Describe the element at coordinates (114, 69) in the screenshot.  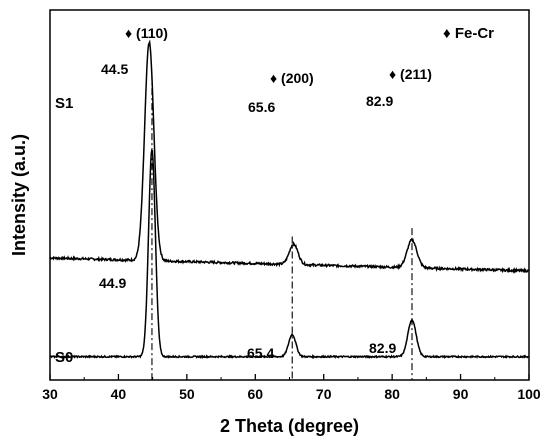
I see `peak-value-label: 44.5` at that location.